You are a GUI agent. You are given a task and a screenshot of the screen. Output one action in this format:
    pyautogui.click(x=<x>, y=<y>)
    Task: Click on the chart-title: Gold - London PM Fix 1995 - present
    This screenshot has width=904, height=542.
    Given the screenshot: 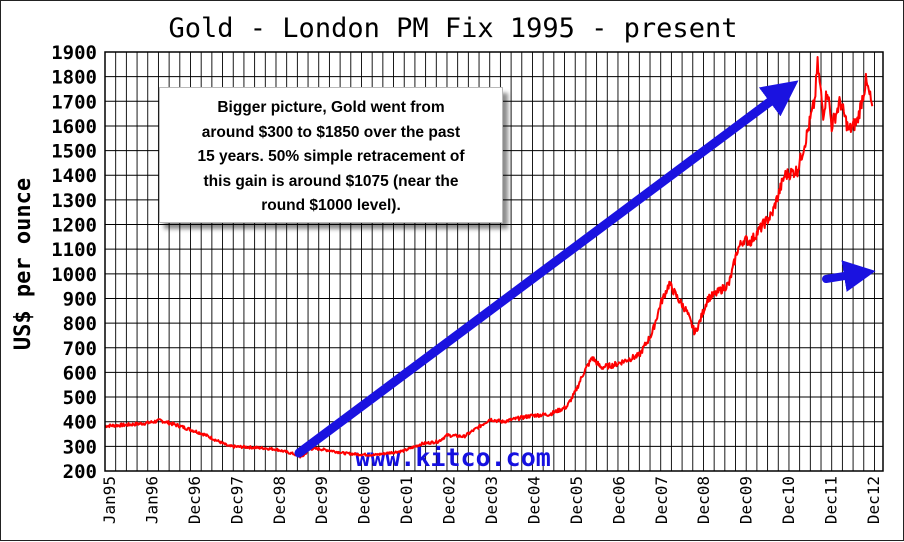 What is the action you would take?
    pyautogui.click(x=453, y=28)
    